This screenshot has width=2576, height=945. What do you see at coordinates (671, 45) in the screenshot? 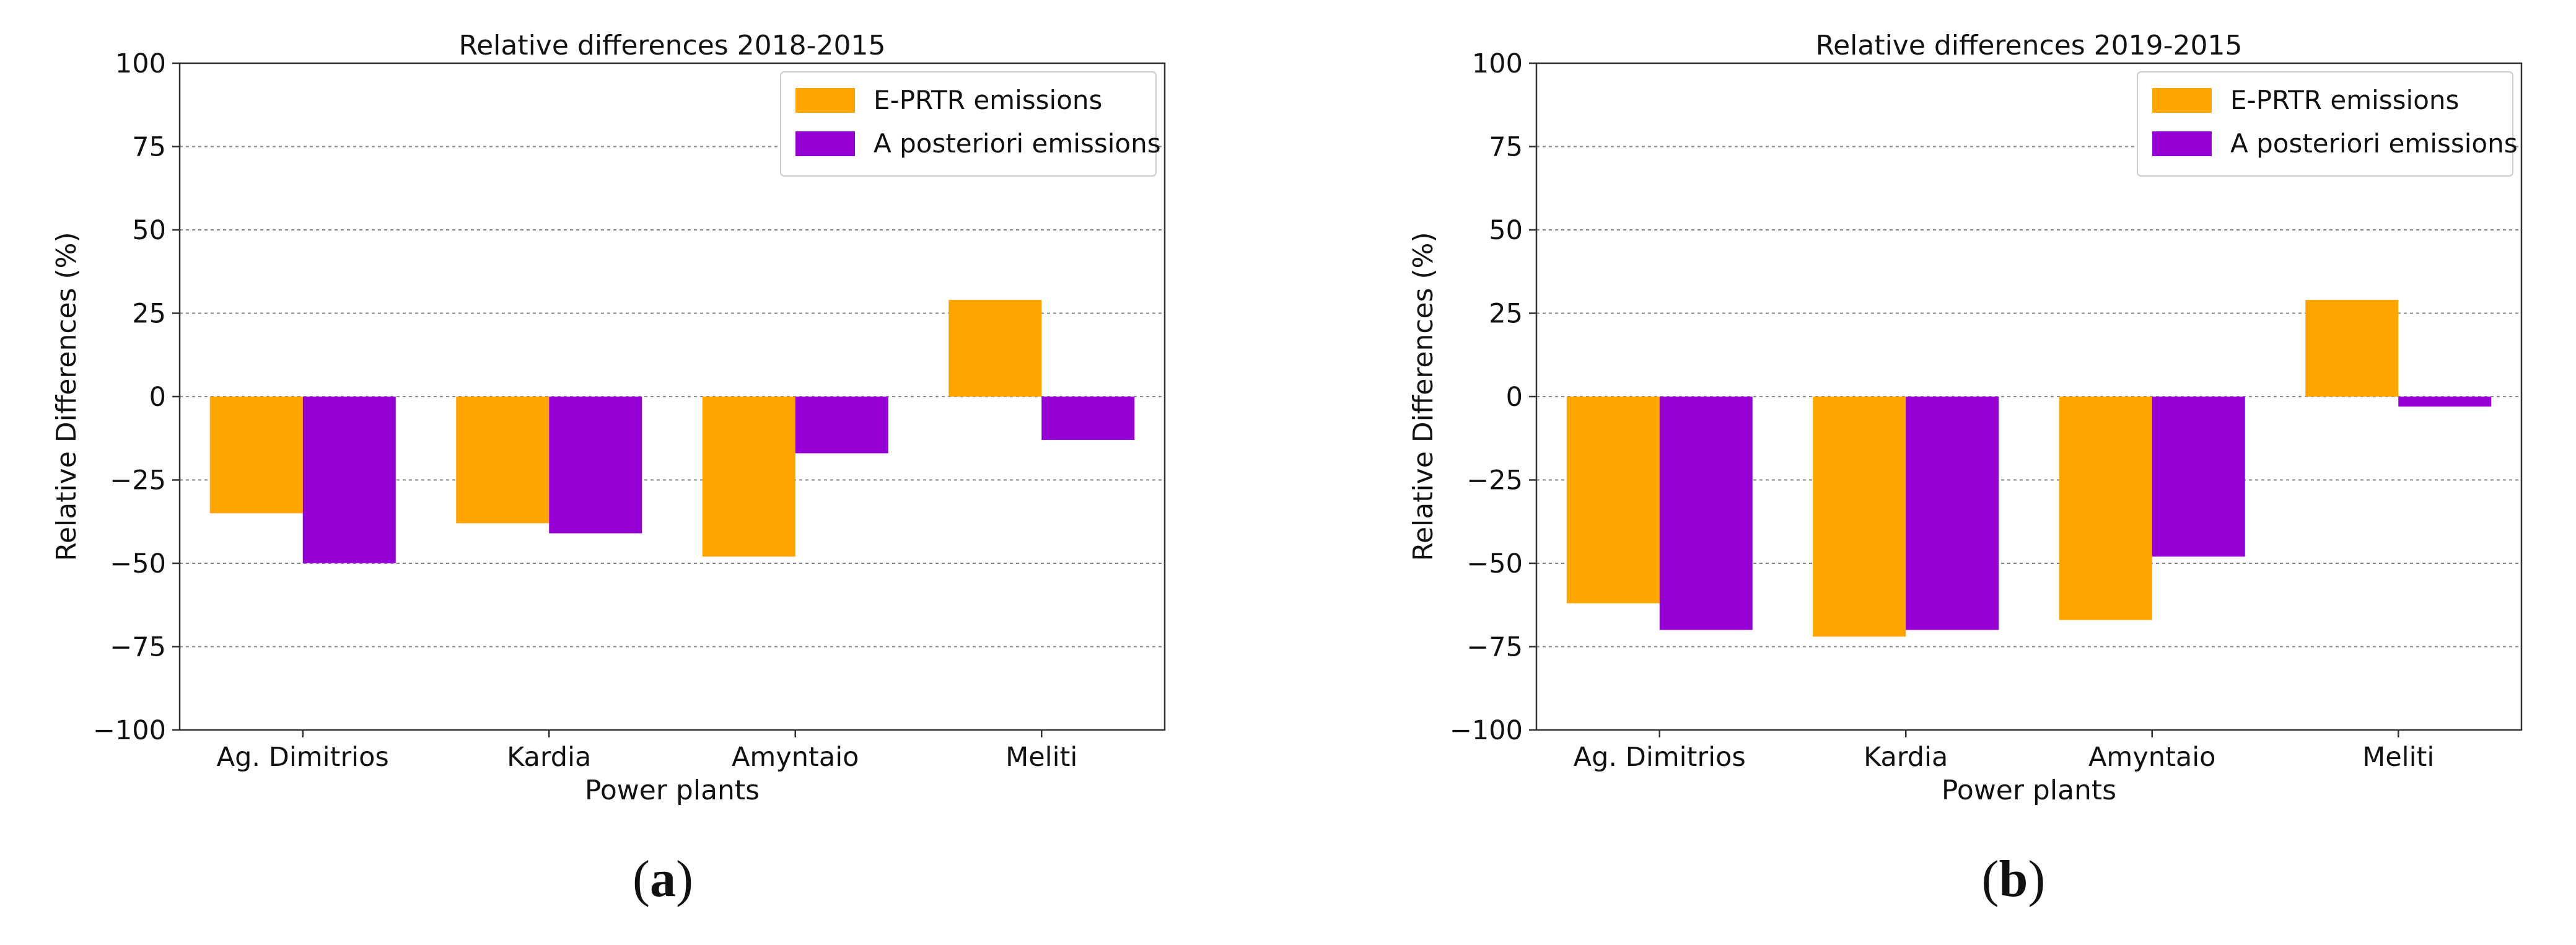
I see `chart-title: Relative differences 2018-2015` at bounding box center [671, 45].